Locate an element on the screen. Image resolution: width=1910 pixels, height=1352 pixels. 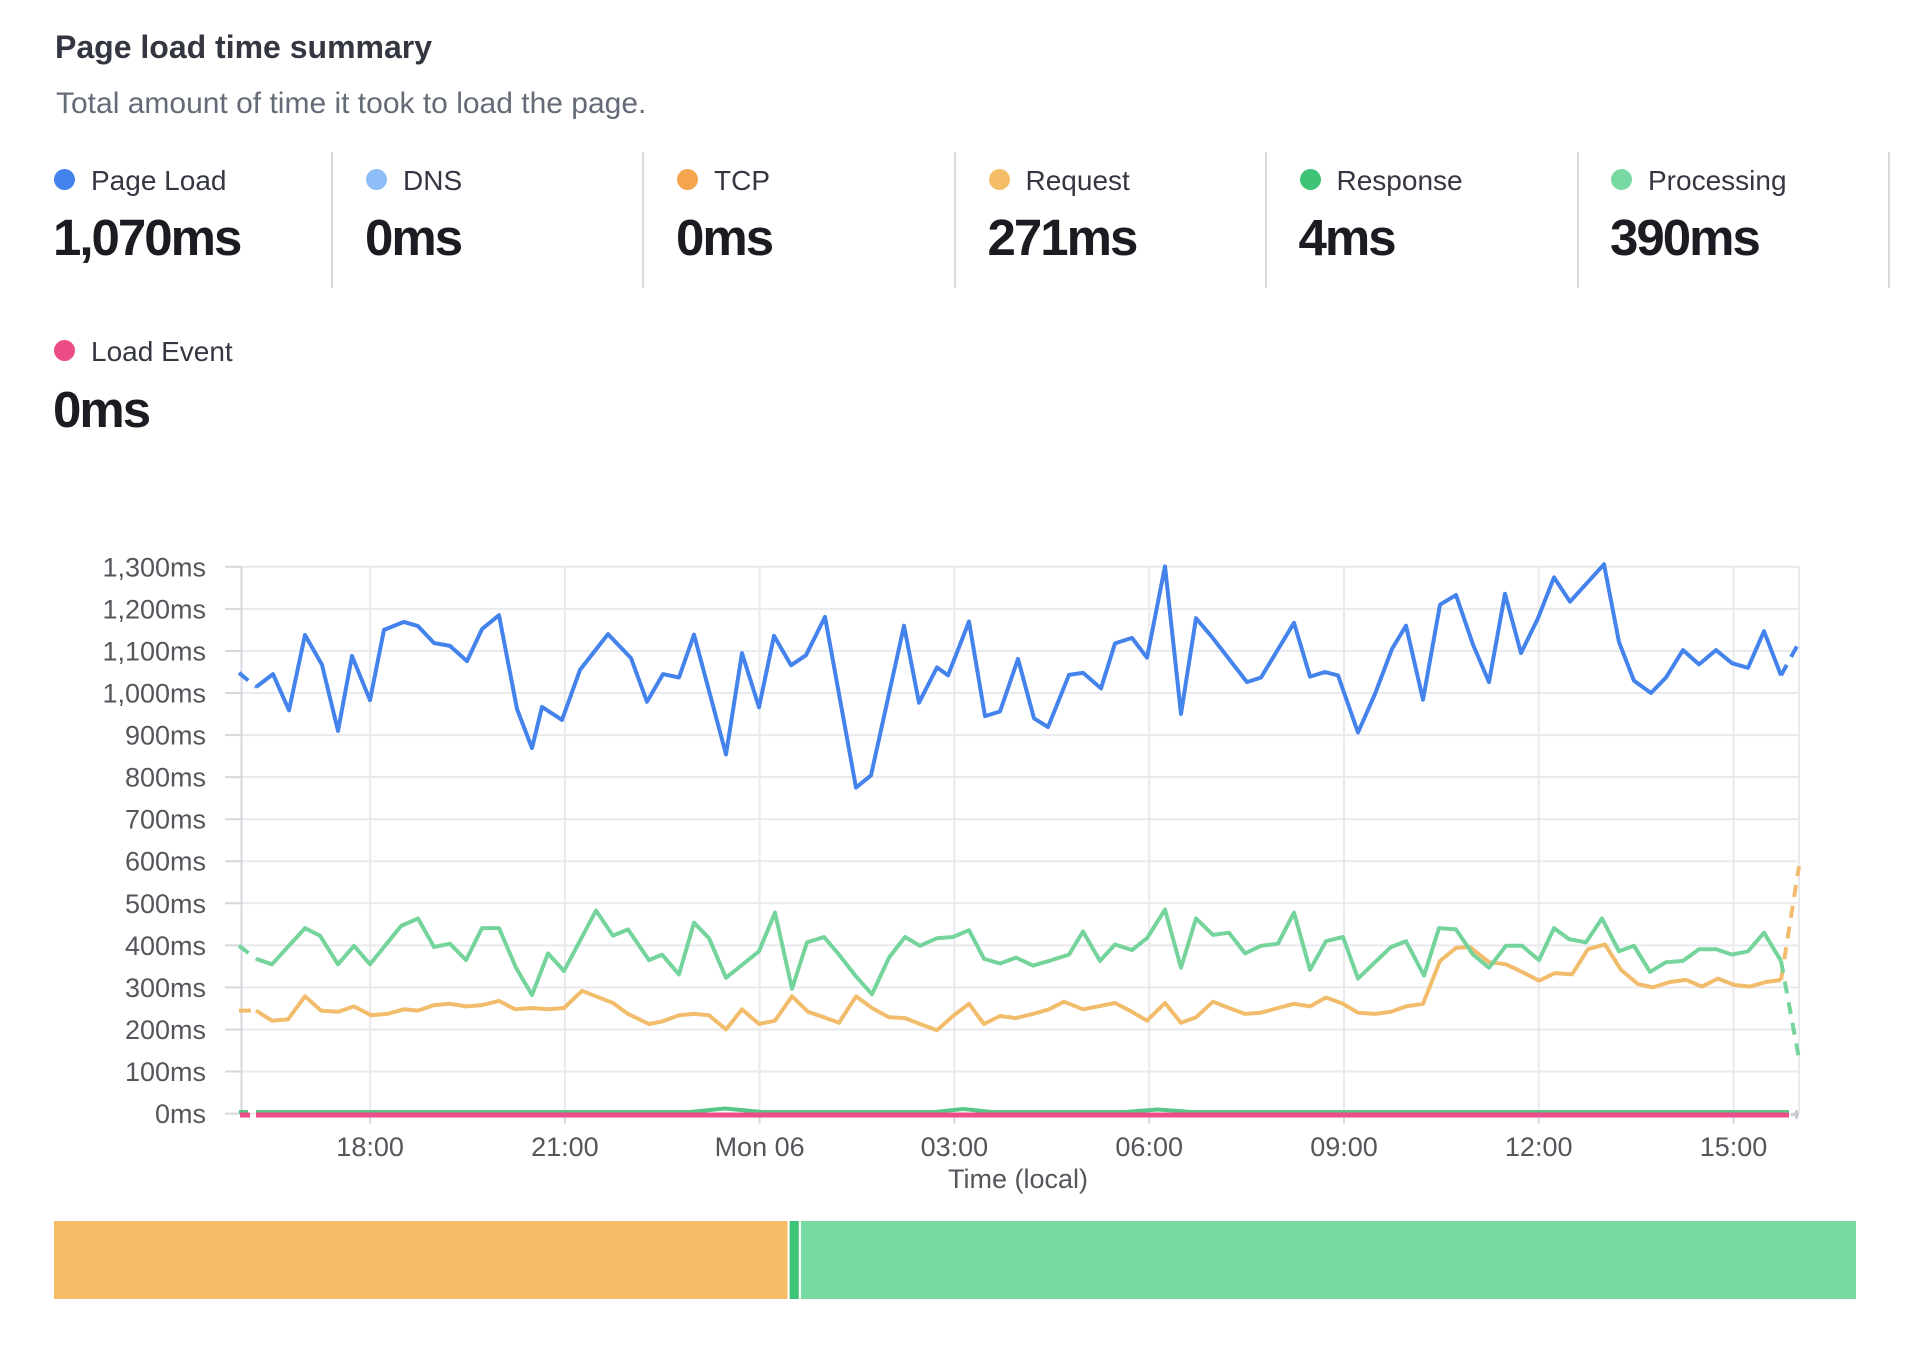
svg-text: 12:00 is located at coordinates (1539, 1147).